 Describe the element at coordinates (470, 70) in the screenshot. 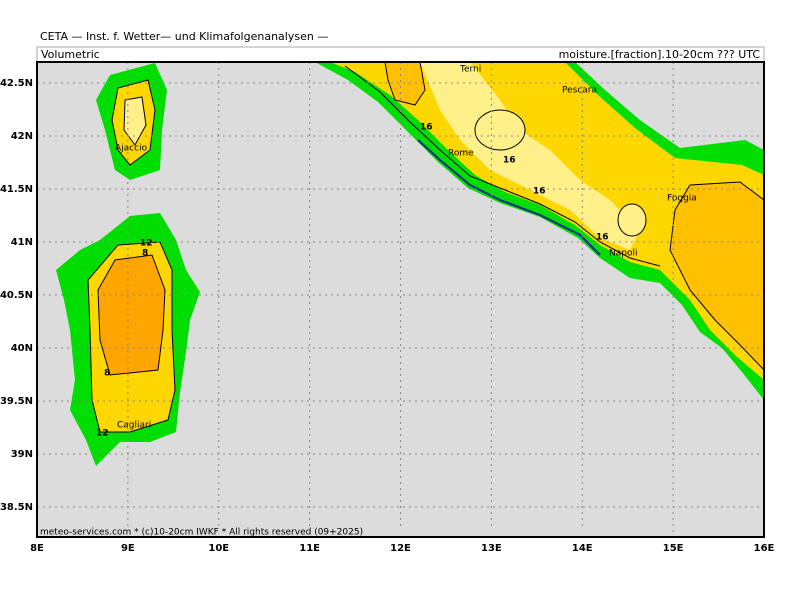

I see `city-label: Terni` at that location.